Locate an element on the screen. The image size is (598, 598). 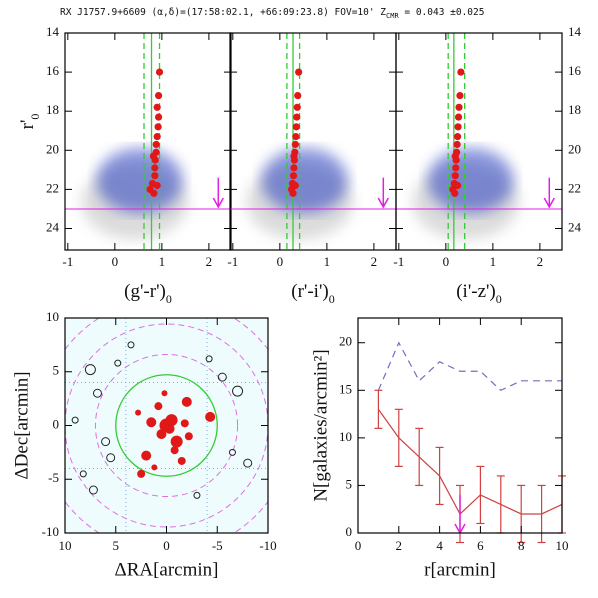
title-tail: = 0.043 ±0.025 is located at coordinates (442, 12).